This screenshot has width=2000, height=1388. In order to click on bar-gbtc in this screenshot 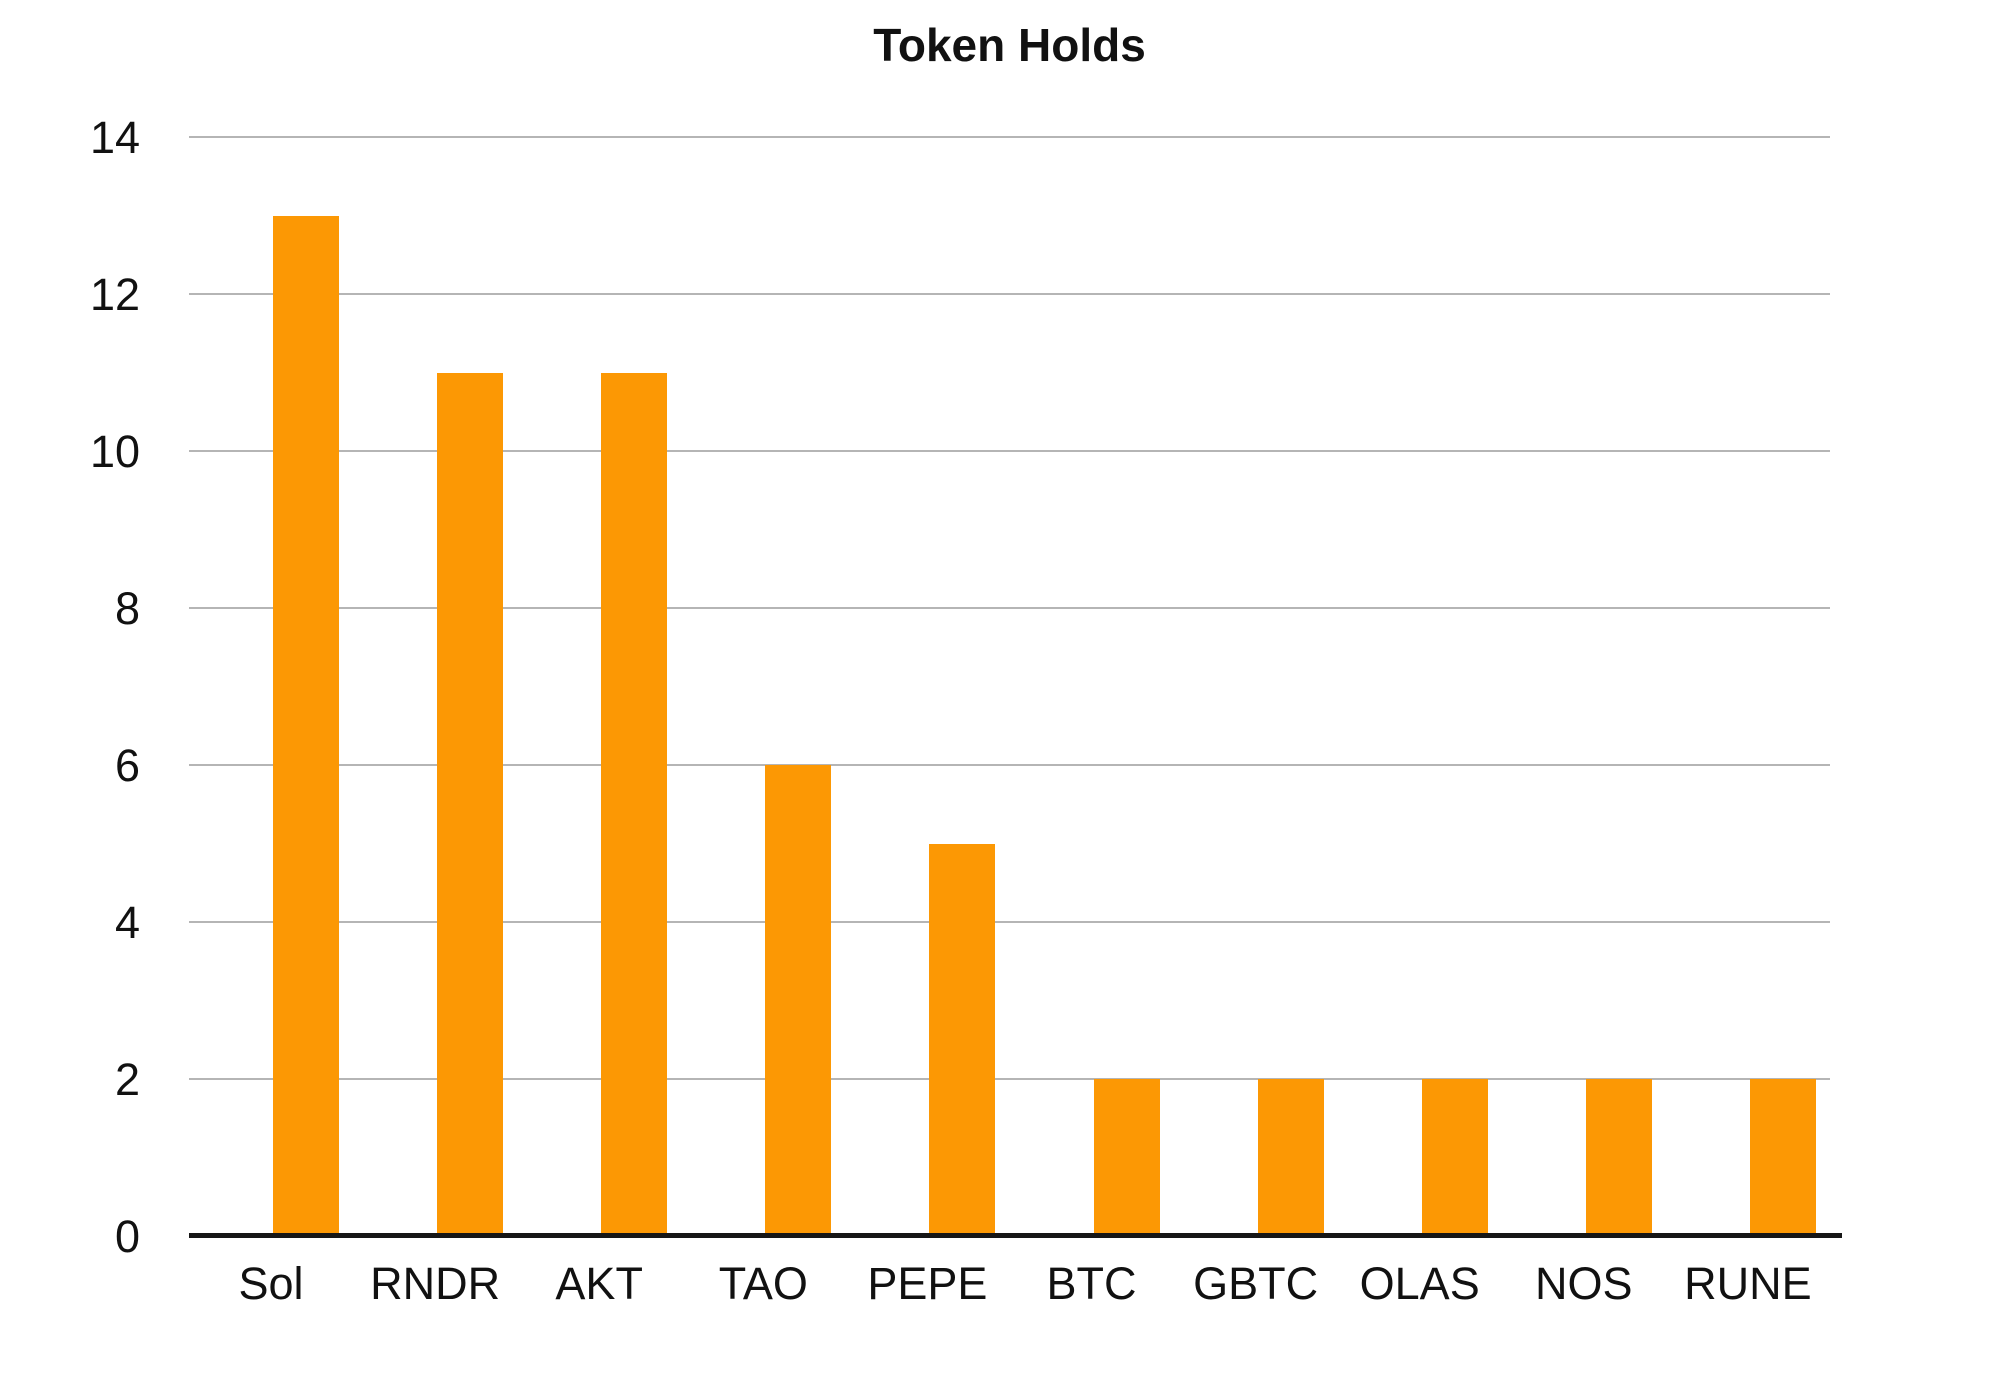, I will do `click(1290, 1157)`.